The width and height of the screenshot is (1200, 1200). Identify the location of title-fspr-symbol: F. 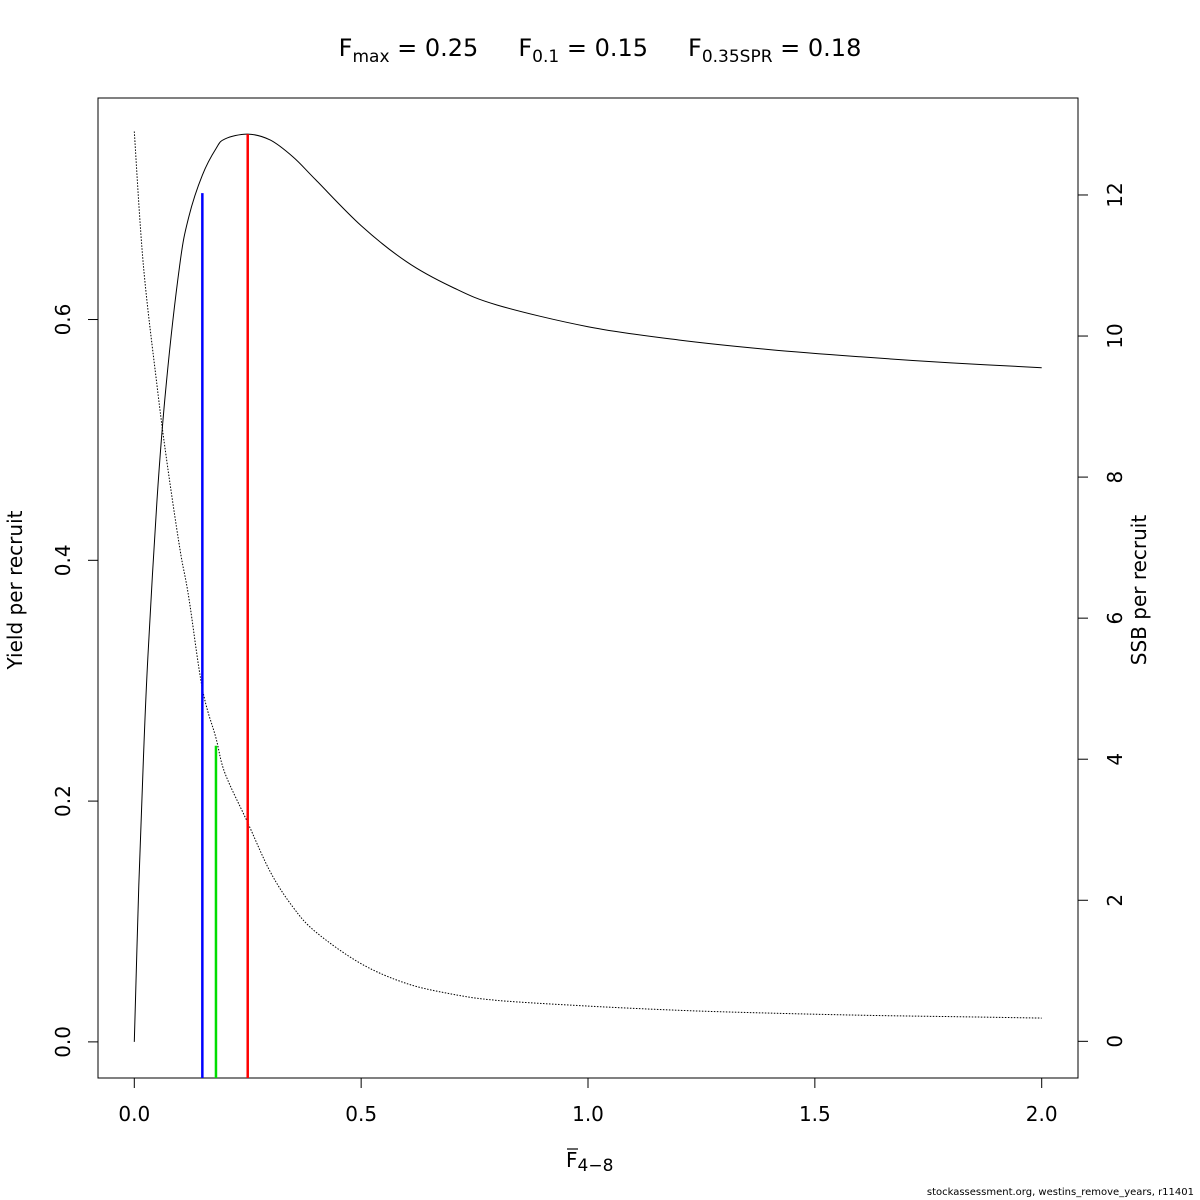
(695, 48).